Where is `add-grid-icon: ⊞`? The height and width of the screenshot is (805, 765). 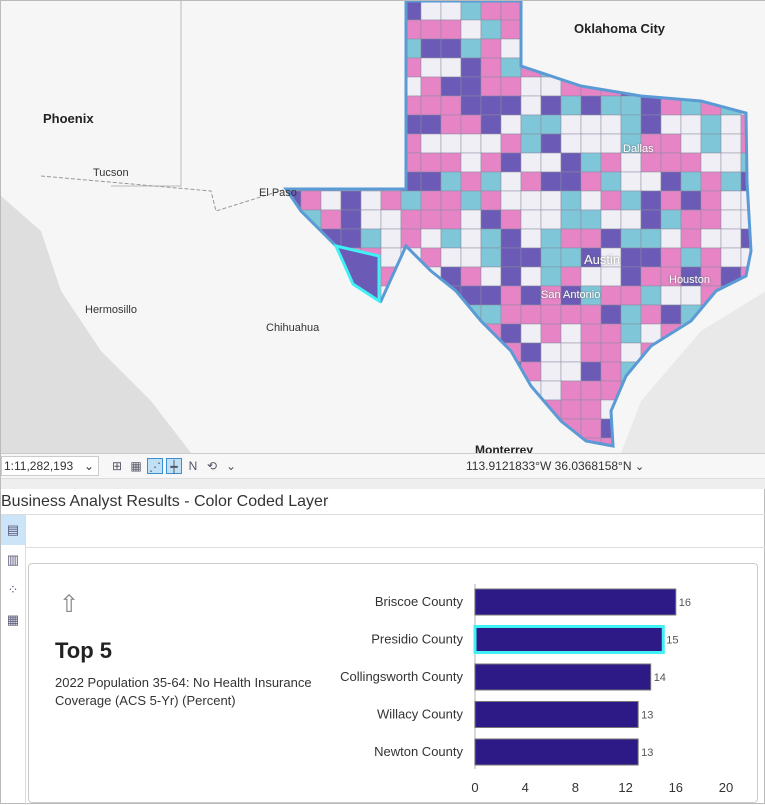
add-grid-icon: ⊞ is located at coordinates (117, 466).